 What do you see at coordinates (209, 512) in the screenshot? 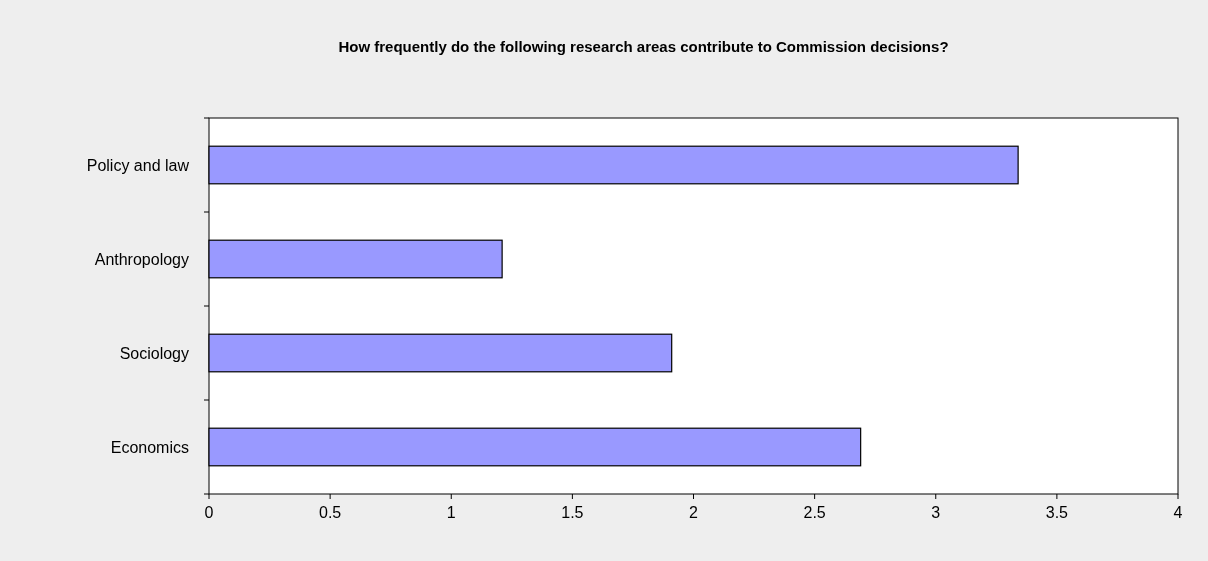
I see `x-tick-label: 0` at bounding box center [209, 512].